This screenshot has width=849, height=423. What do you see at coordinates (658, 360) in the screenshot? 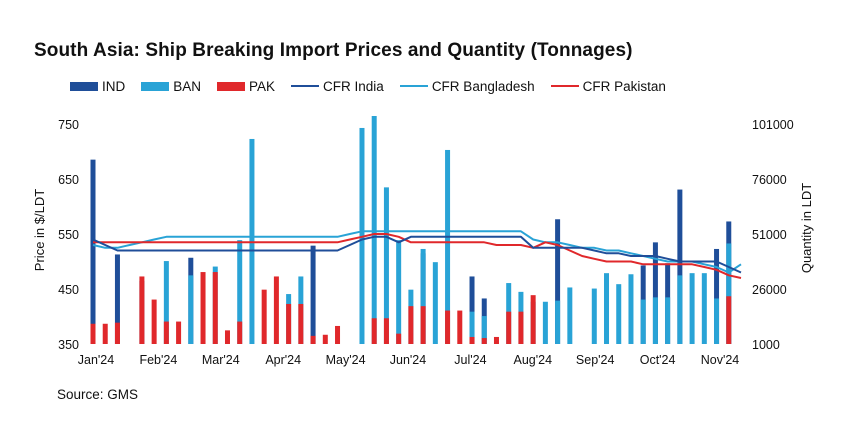
I see `x-tick-label: Oct'24` at bounding box center [658, 360].